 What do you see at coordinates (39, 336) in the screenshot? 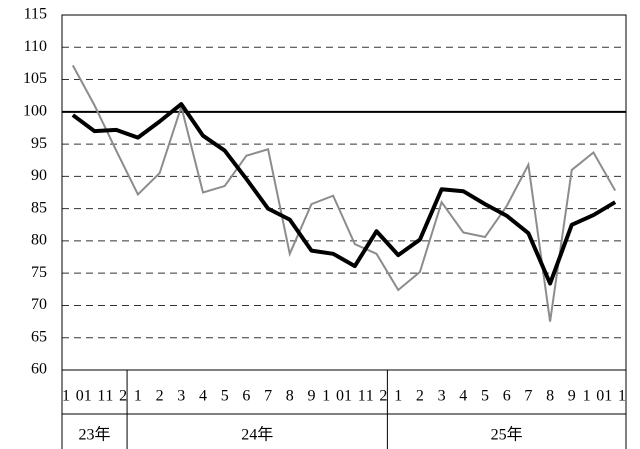
I see `y-tick-label: 65` at bounding box center [39, 336].